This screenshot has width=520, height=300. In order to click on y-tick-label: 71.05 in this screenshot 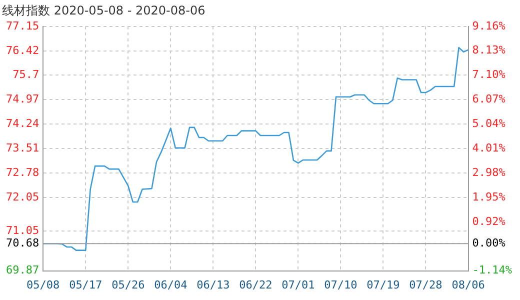, I will do `click(23, 231)`.